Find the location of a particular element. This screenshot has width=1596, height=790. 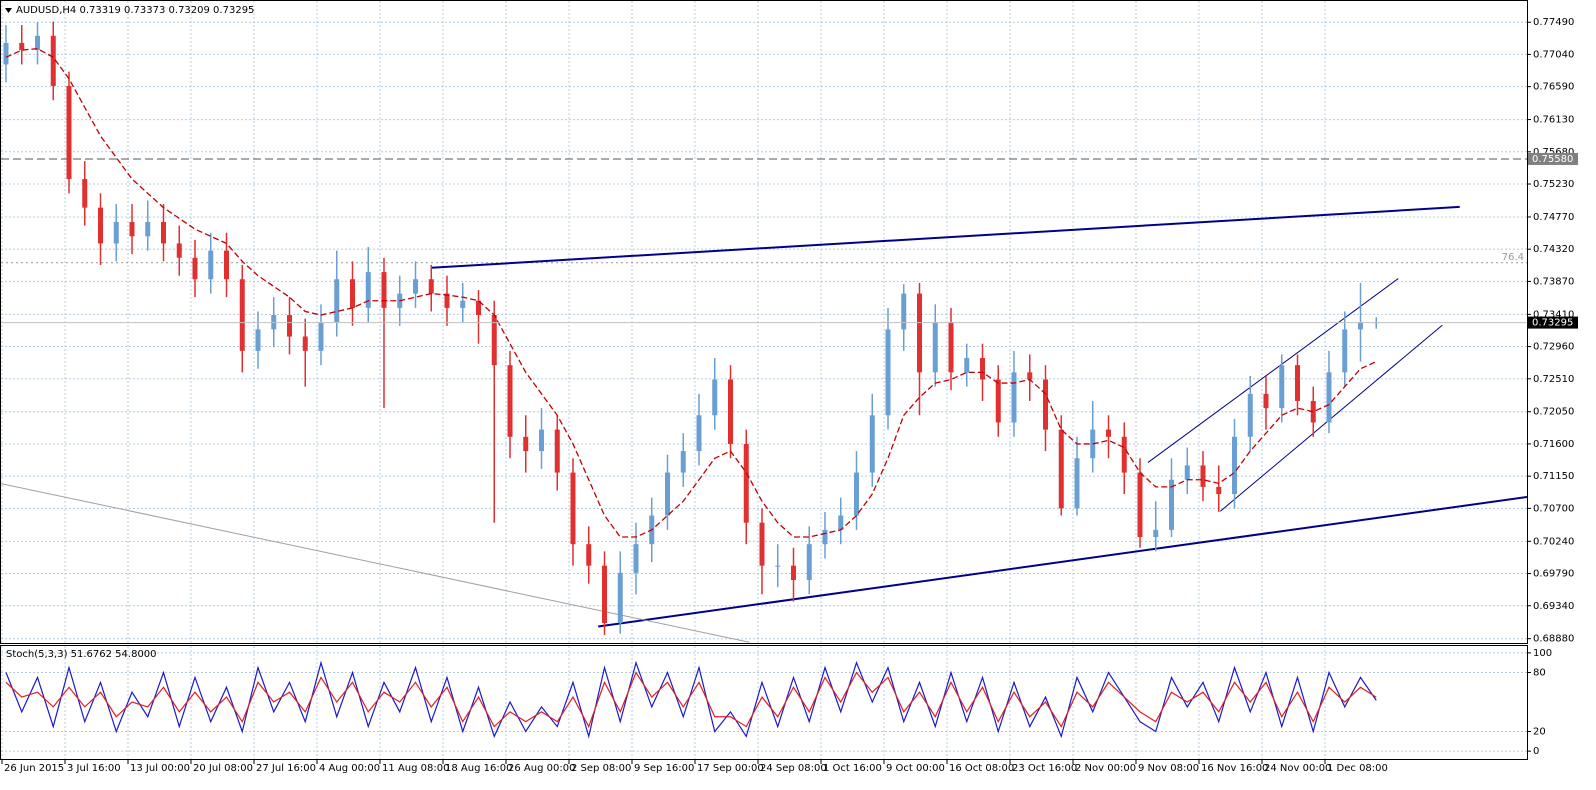

level-label: 0.75580 is located at coordinates (1552, 159).